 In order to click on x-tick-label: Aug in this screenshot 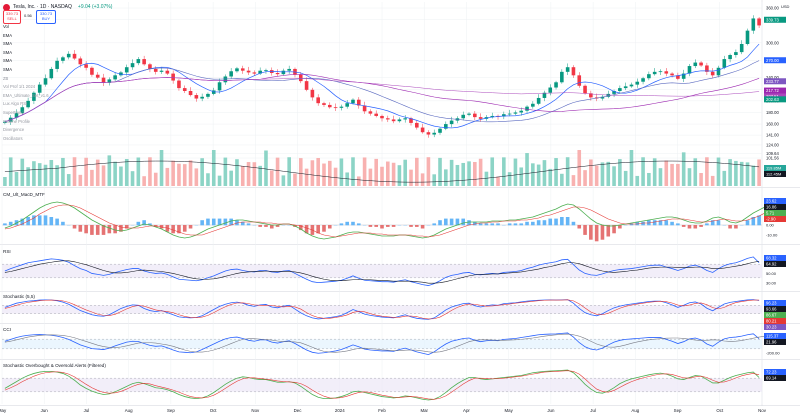, I will do `click(635, 410)`.